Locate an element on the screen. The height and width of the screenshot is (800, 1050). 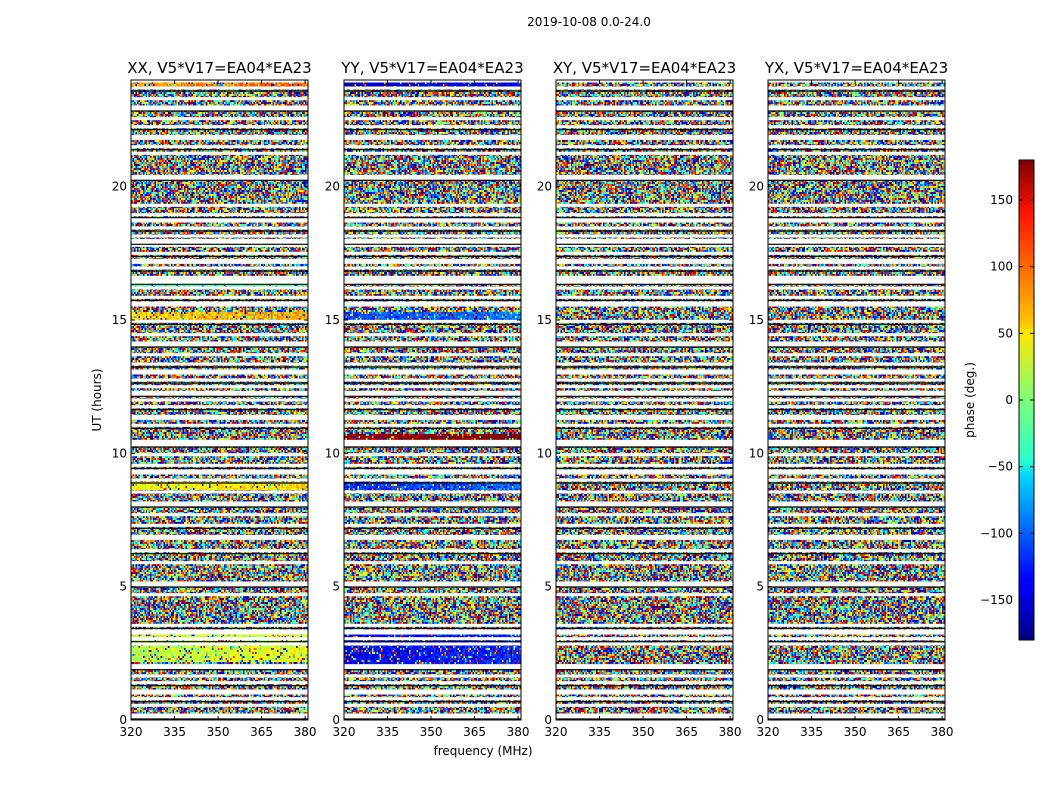
x-tick-label: 320 is located at coordinates (131, 732).